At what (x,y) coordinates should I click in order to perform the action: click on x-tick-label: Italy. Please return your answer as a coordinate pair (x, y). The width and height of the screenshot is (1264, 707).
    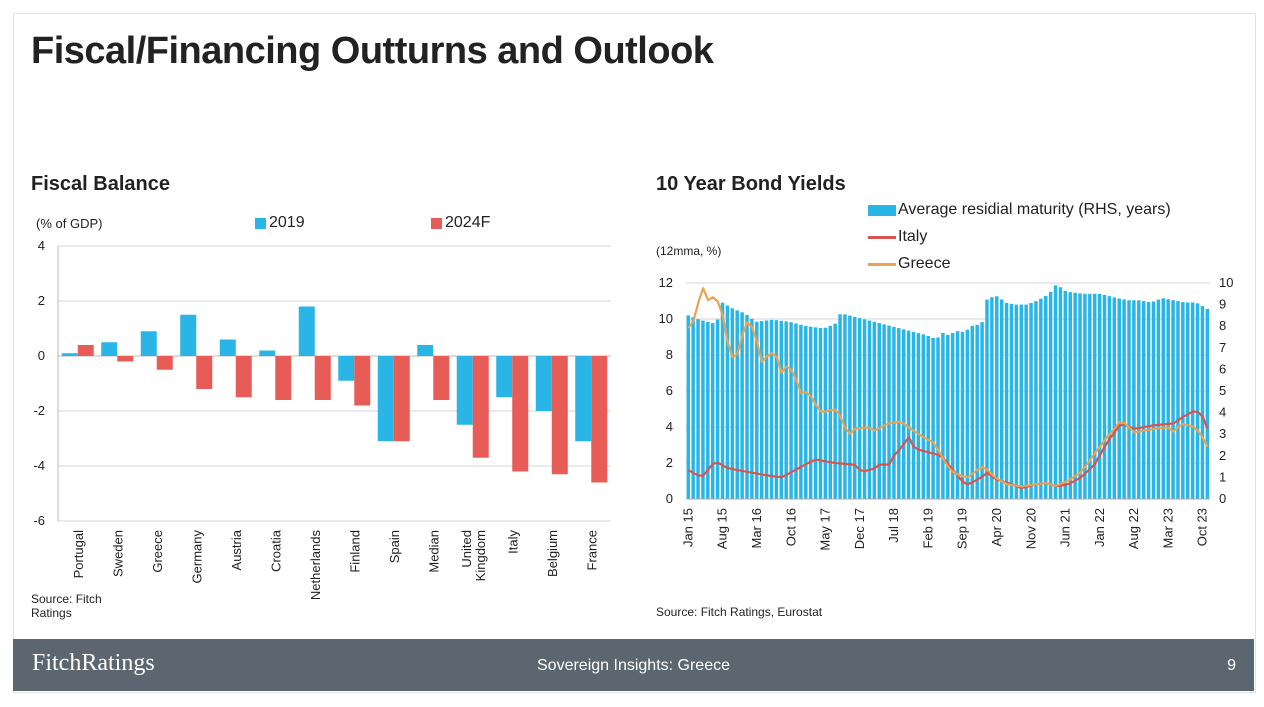
    Looking at the image, I should click on (512, 542).